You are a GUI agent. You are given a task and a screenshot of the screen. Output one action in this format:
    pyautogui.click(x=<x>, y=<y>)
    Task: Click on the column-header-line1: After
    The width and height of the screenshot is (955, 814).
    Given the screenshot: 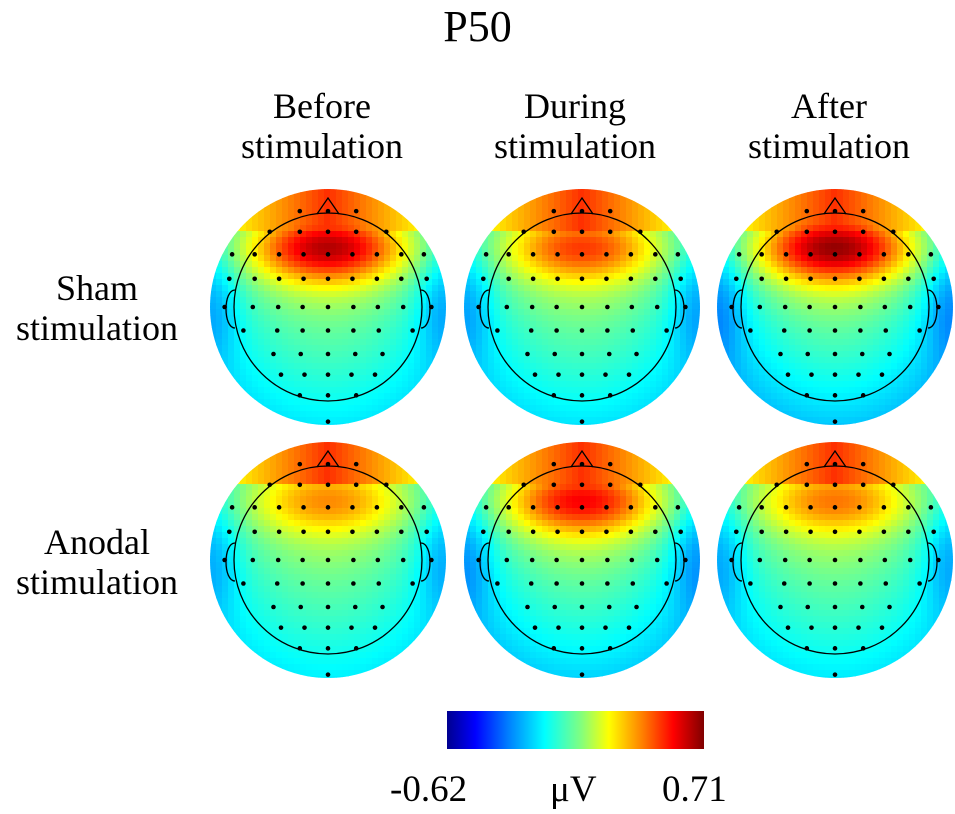 What is the action you would take?
    pyautogui.click(x=829, y=106)
    